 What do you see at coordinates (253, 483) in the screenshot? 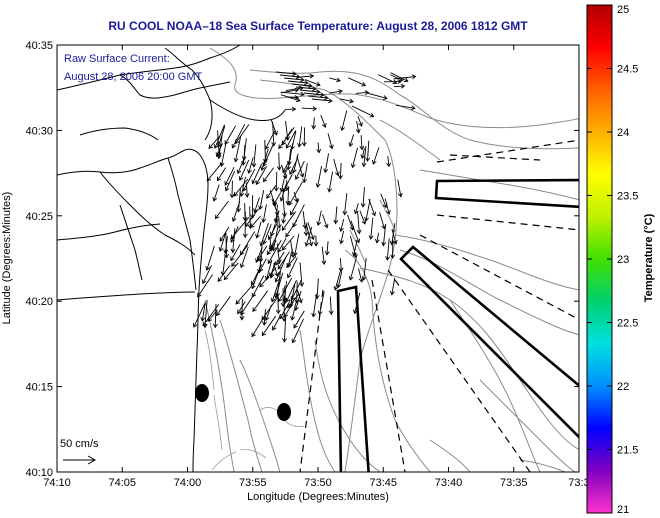
I see `x-tick-label: 73:55` at bounding box center [253, 483].